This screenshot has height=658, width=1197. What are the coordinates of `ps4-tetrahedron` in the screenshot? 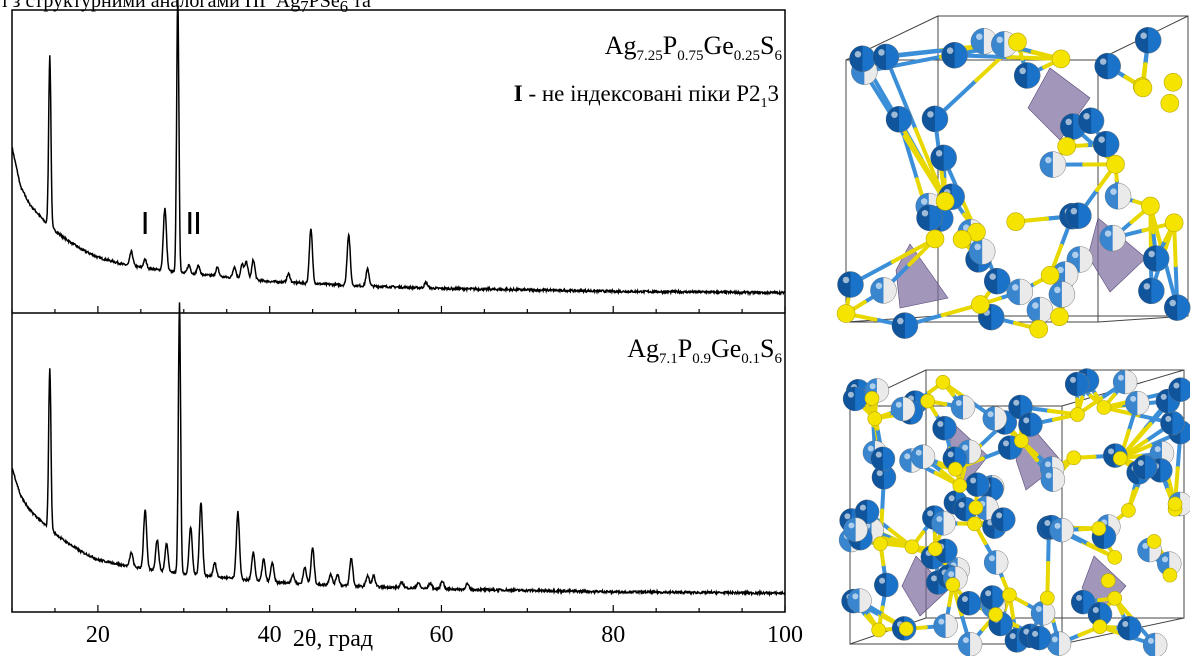 It's located at (922, 276).